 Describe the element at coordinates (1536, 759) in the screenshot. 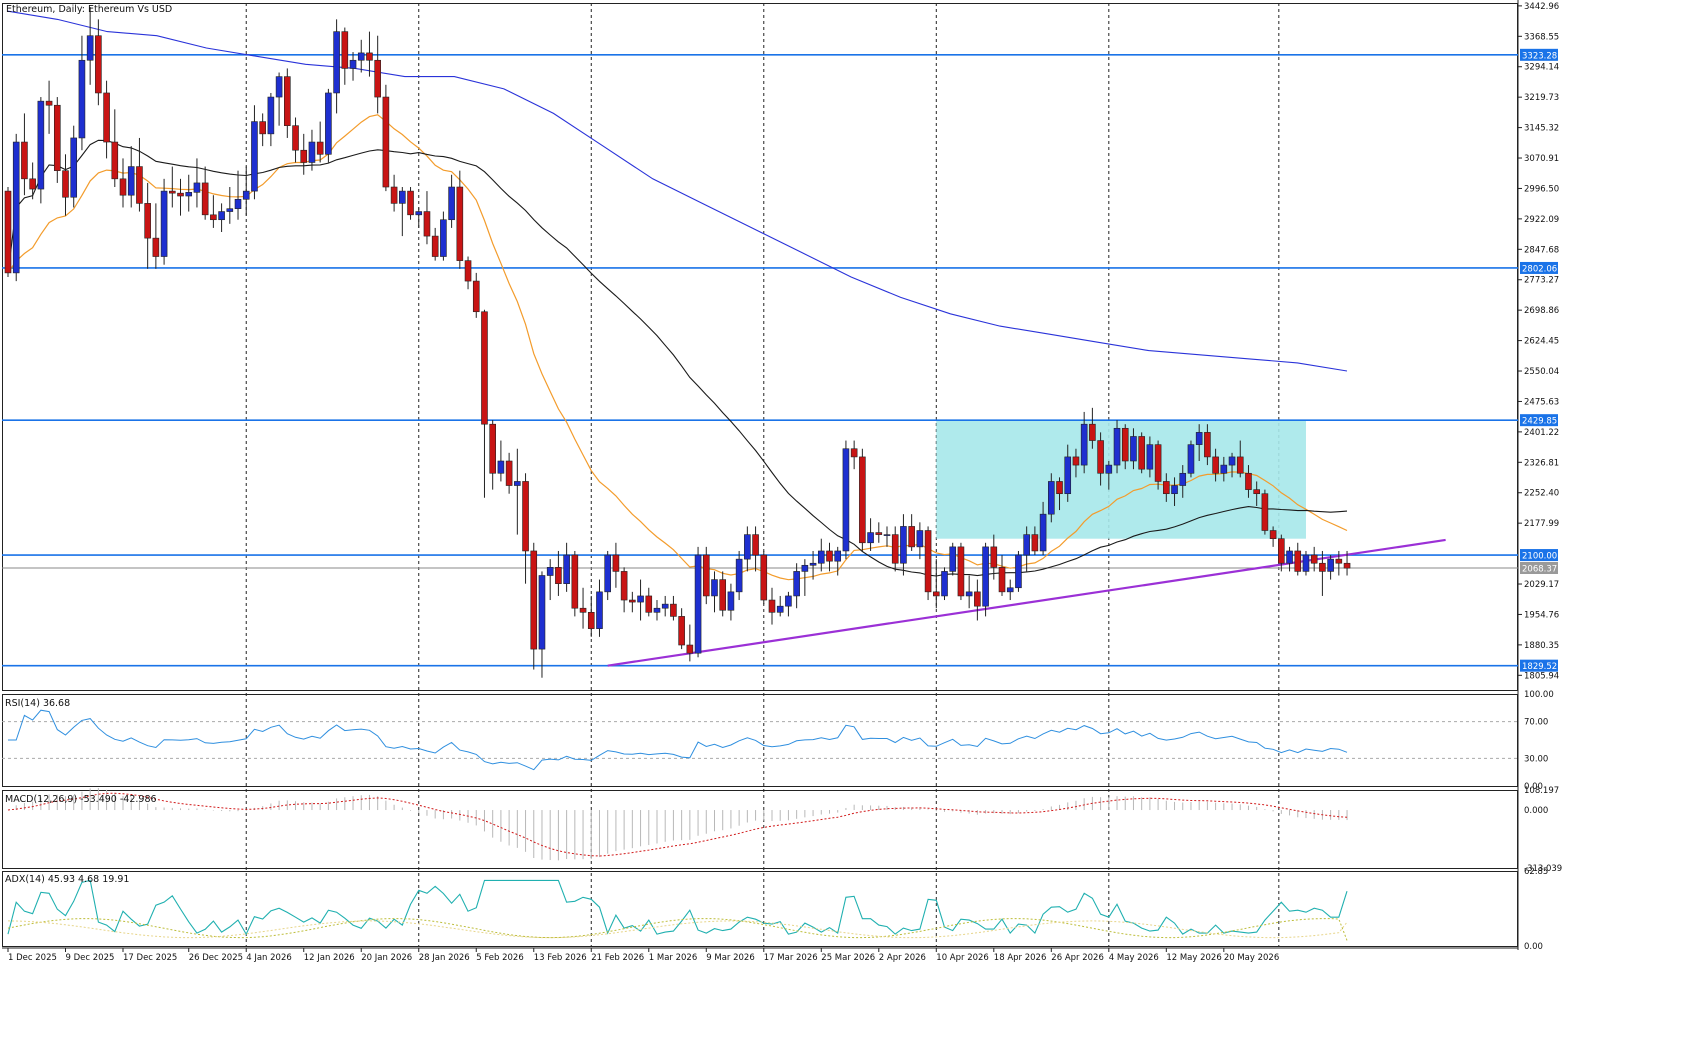

I see `rsi-axis-label: 30.00` at that location.